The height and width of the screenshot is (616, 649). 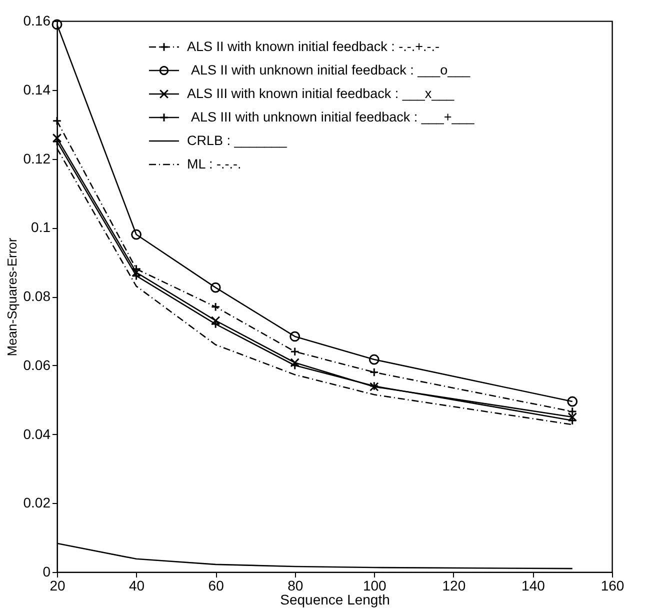 I want to click on x-tick-label: 140, so click(x=534, y=586).